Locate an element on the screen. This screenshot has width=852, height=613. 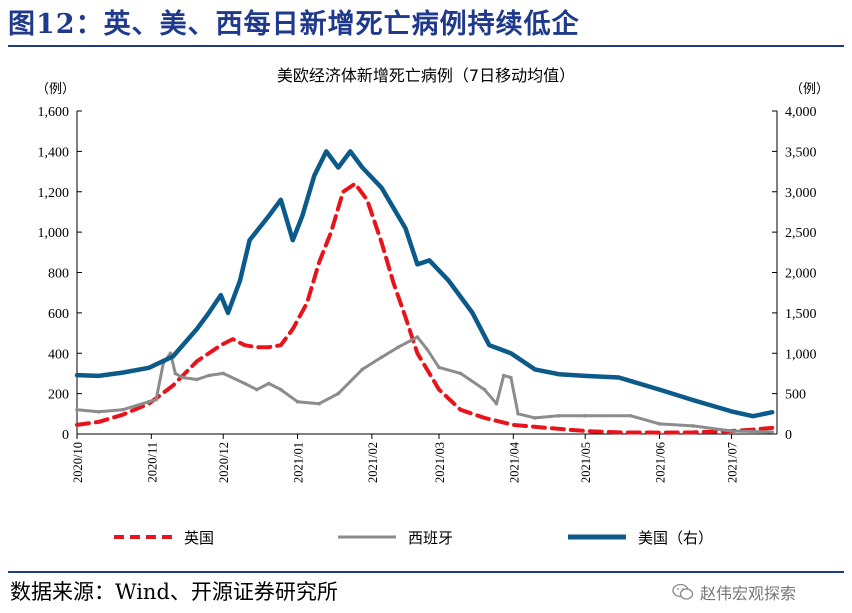
right-tick-label: 1,500 is located at coordinates (801, 314).